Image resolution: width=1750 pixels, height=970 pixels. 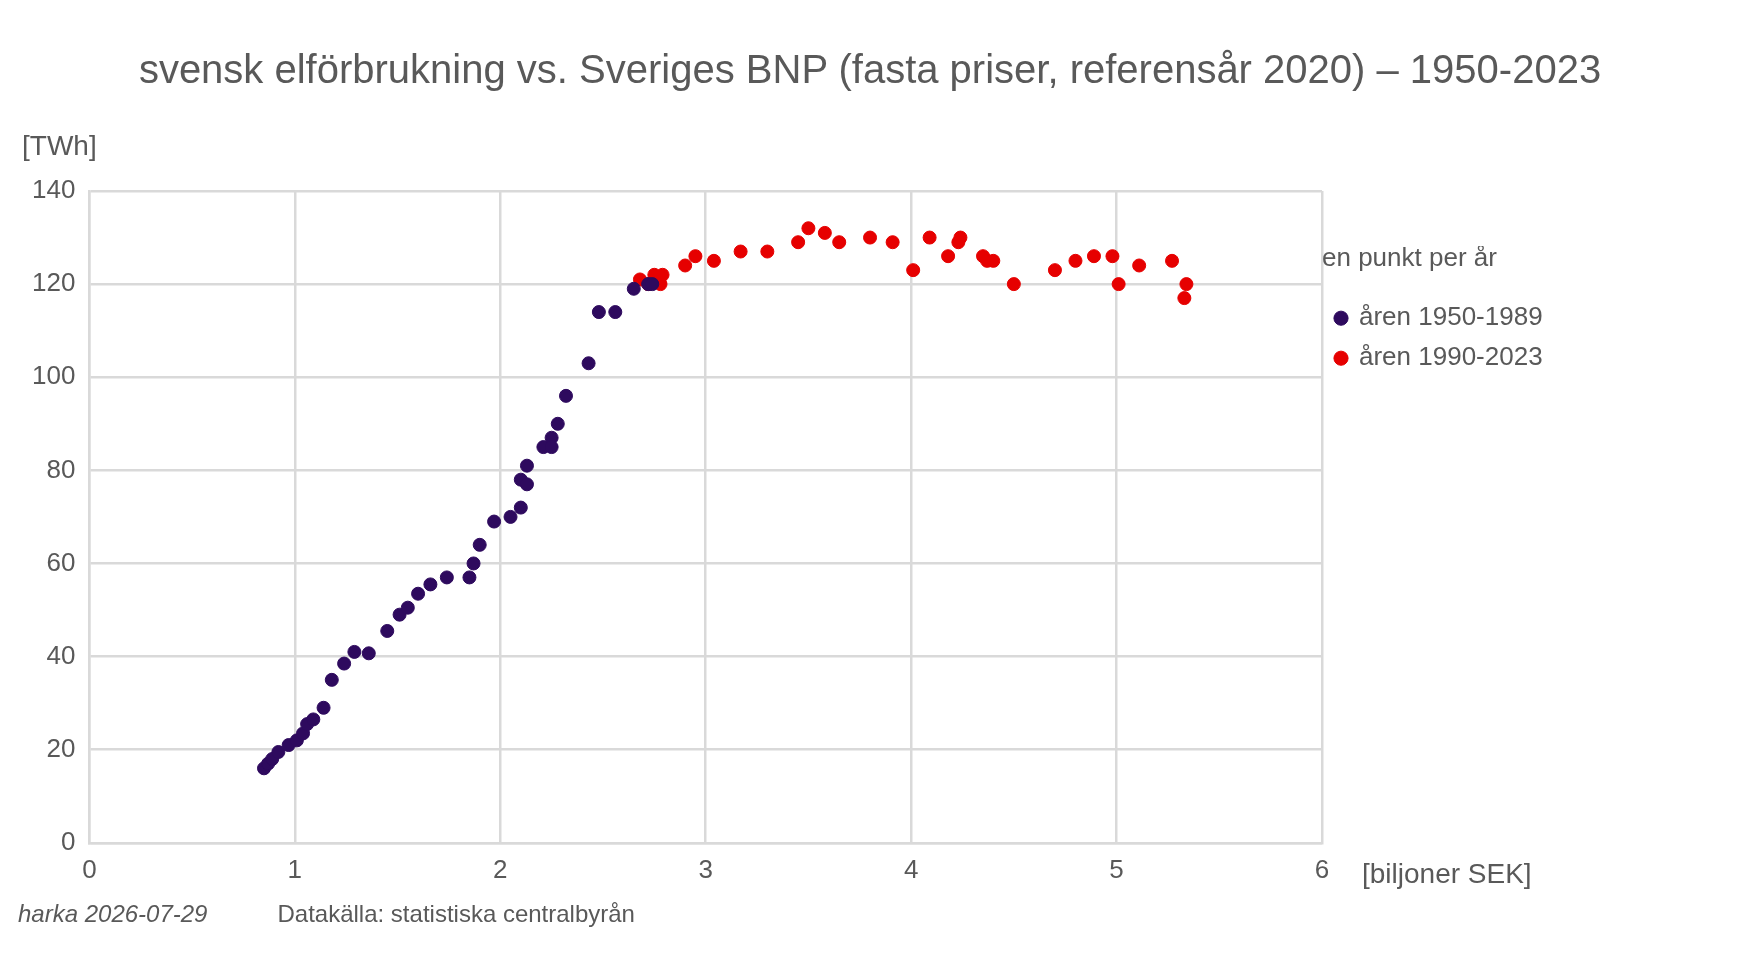 What do you see at coordinates (61, 561) in the screenshot?
I see `y-tick-label: 60` at bounding box center [61, 561].